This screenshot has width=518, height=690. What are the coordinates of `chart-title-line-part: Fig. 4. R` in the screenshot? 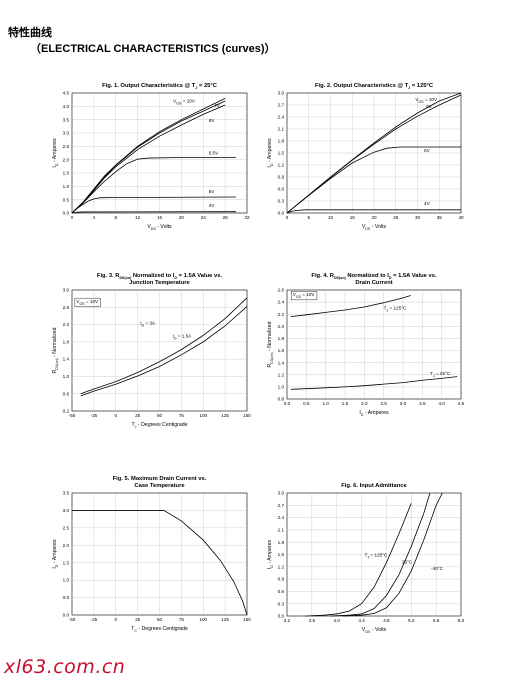 It's located at (322, 276).